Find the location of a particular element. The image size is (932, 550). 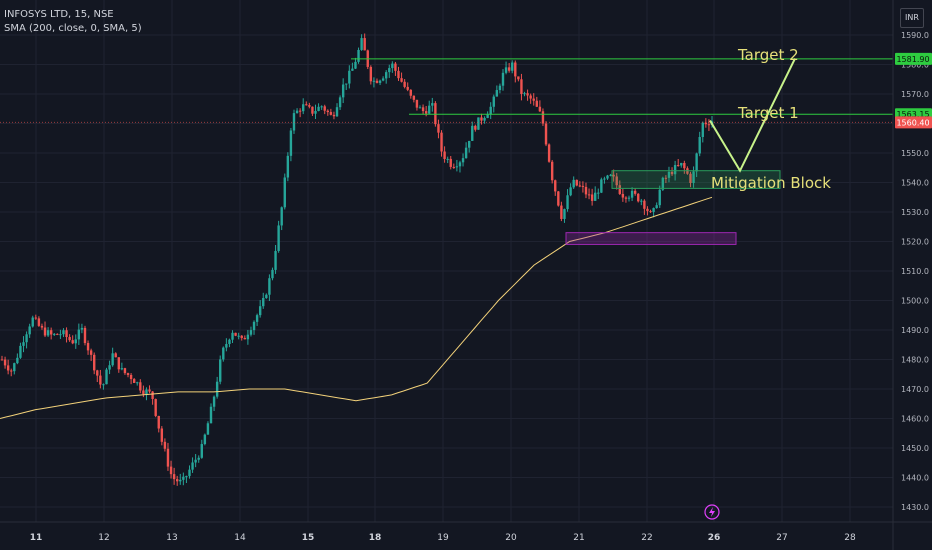

x-tick-label: 21 is located at coordinates (578, 538).